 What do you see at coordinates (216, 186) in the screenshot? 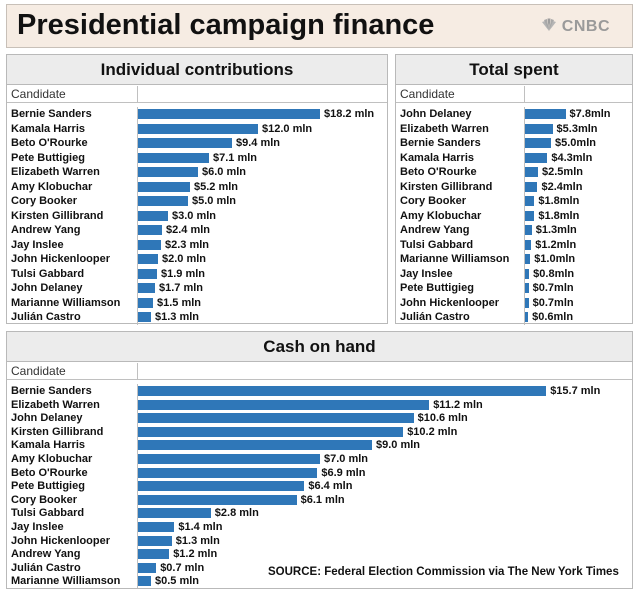
I see `data-label: $5.2 mln` at bounding box center [216, 186].